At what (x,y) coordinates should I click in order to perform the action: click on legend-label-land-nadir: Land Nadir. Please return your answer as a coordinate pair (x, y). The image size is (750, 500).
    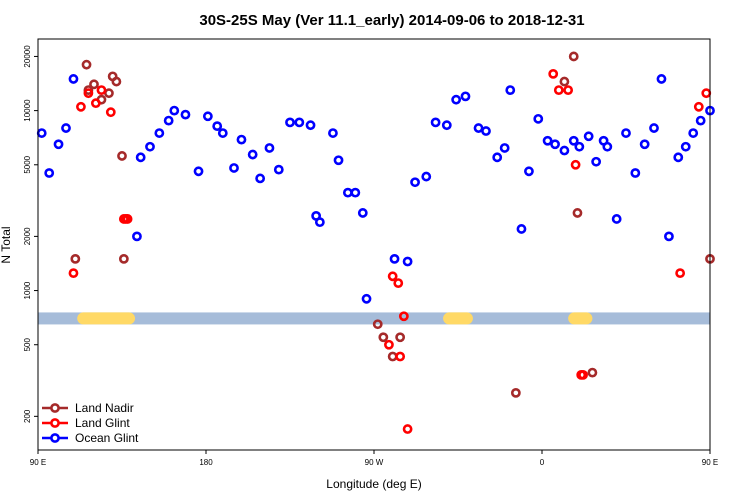
    Looking at the image, I should click on (104, 408).